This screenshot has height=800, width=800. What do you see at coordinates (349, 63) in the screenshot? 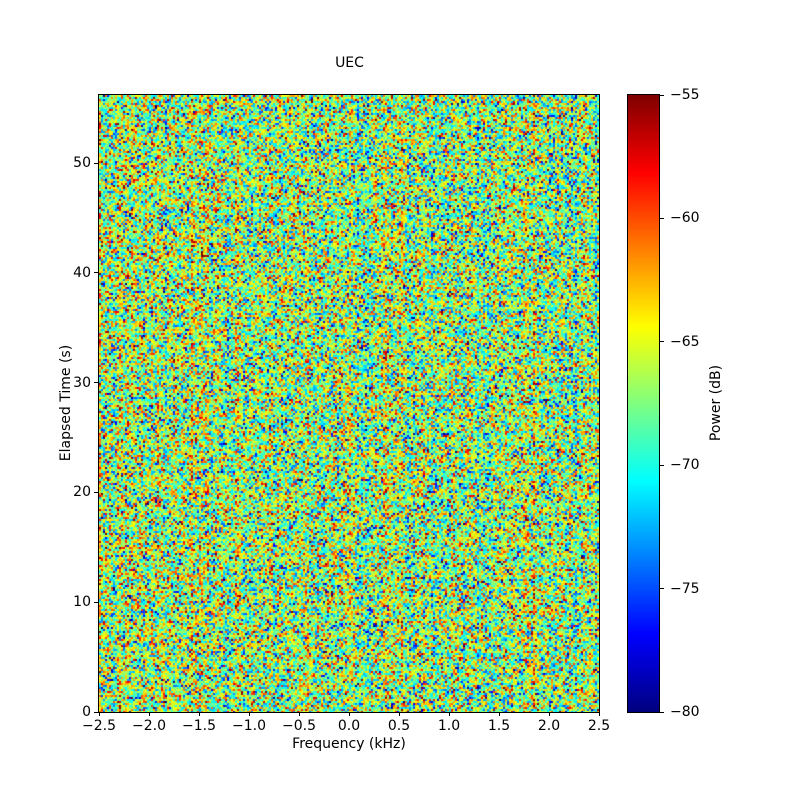
I see `title-line-main: UEC` at bounding box center [349, 63].